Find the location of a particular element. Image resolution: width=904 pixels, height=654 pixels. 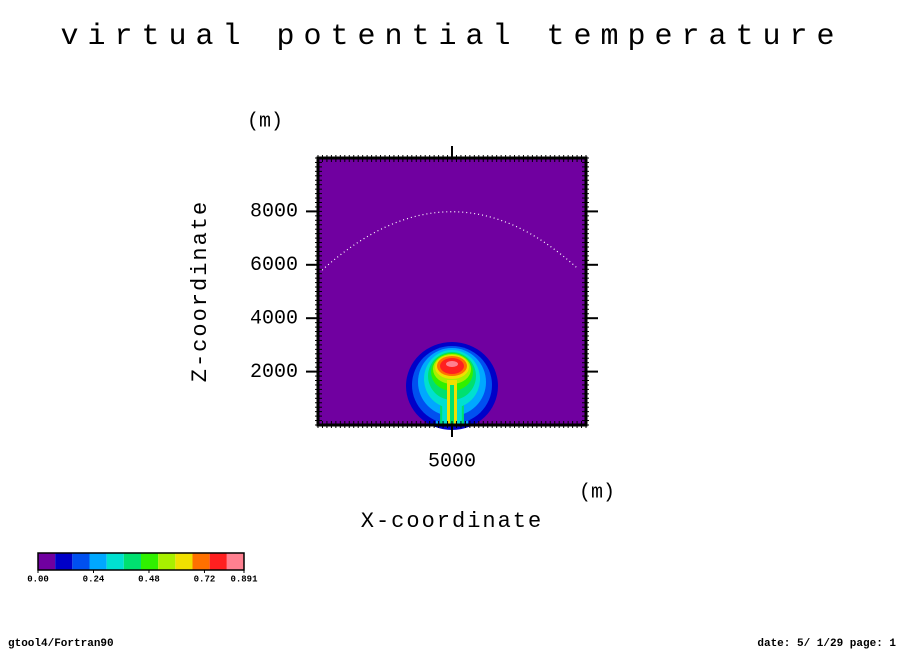

y-tick-label: 4000 is located at coordinates (274, 318).